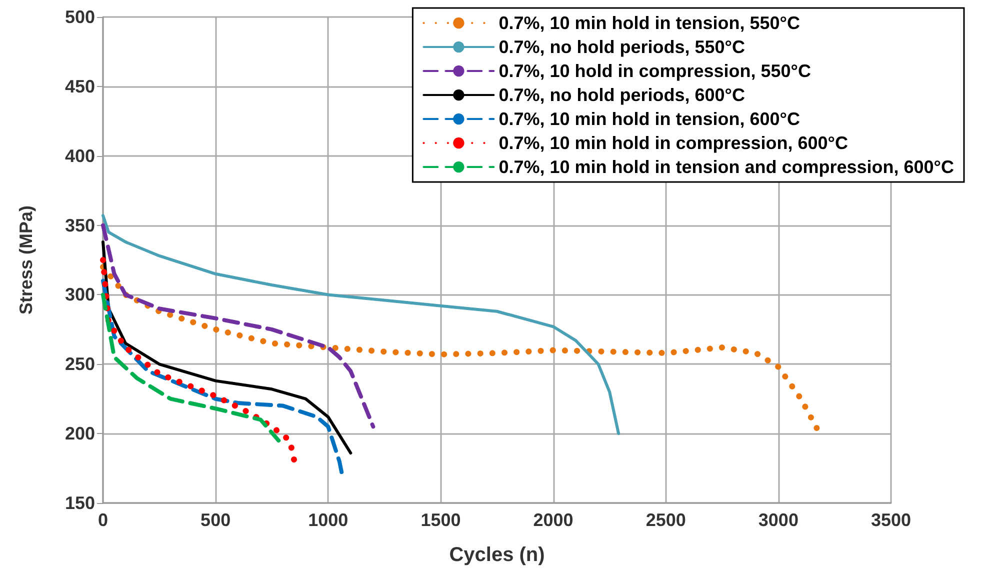 The image size is (984, 586). Describe the element at coordinates (673, 143) in the screenshot. I see `legend-label: 0.7%, 10 min hold in compression, 600°C` at that location.